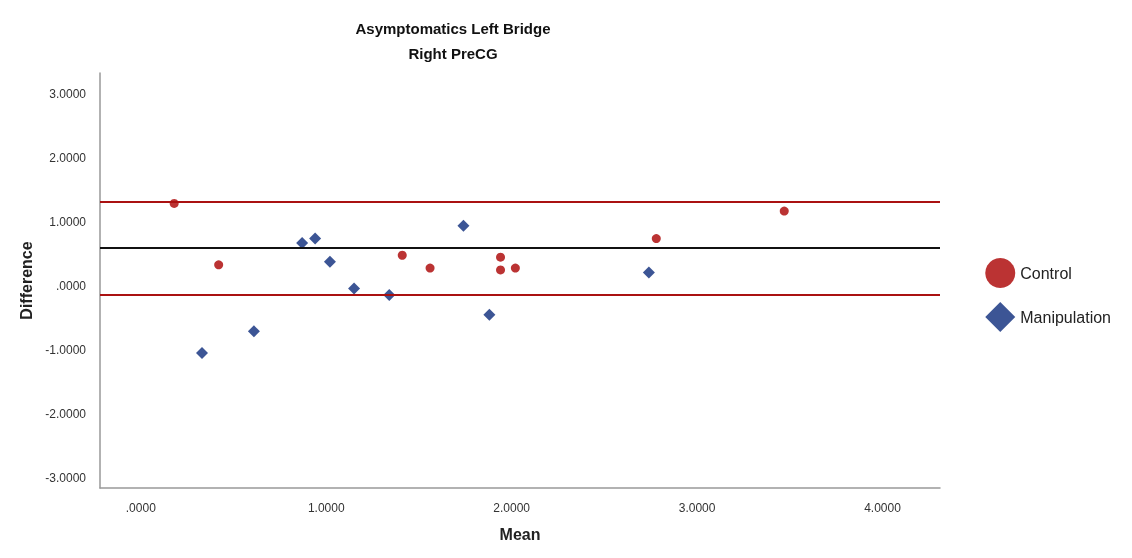  Describe the element at coordinates (141, 508) in the screenshot. I see `x-tick-label: .0000` at that location.